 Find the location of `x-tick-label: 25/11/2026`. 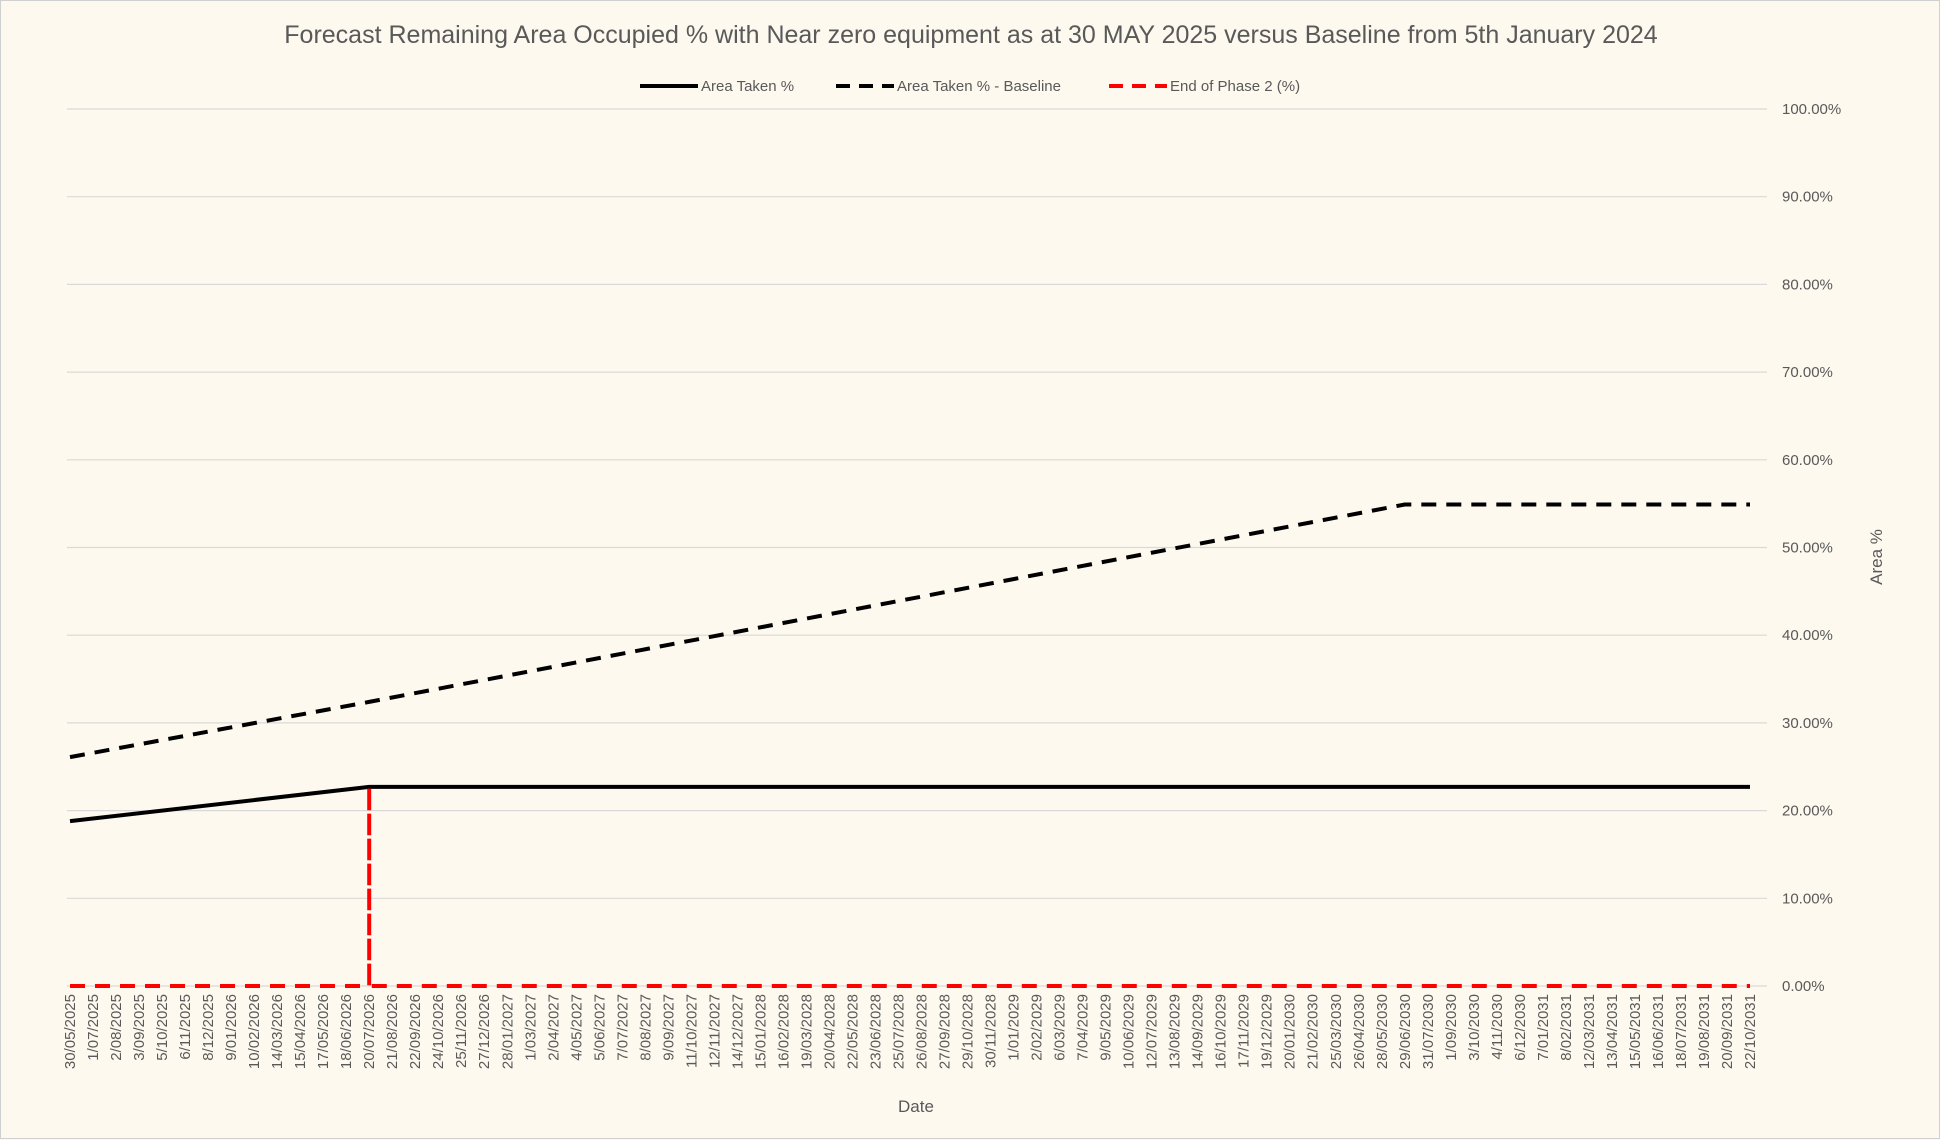

x-tick-label: 25/11/2026 is located at coordinates (461, 1031).